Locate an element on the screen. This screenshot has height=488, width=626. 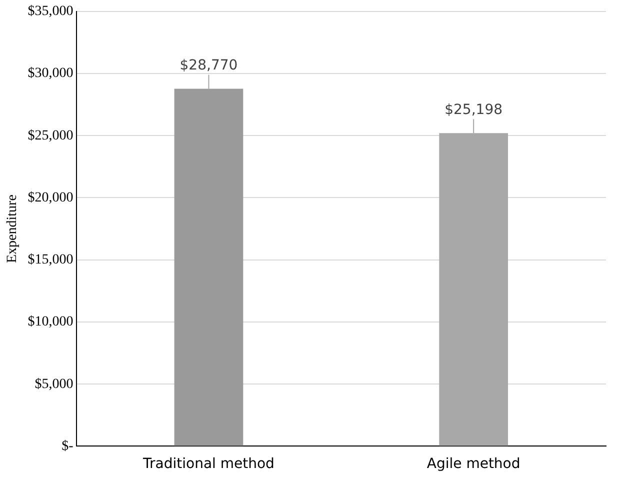
y-tick-label: $15,000 is located at coordinates (51, 260).